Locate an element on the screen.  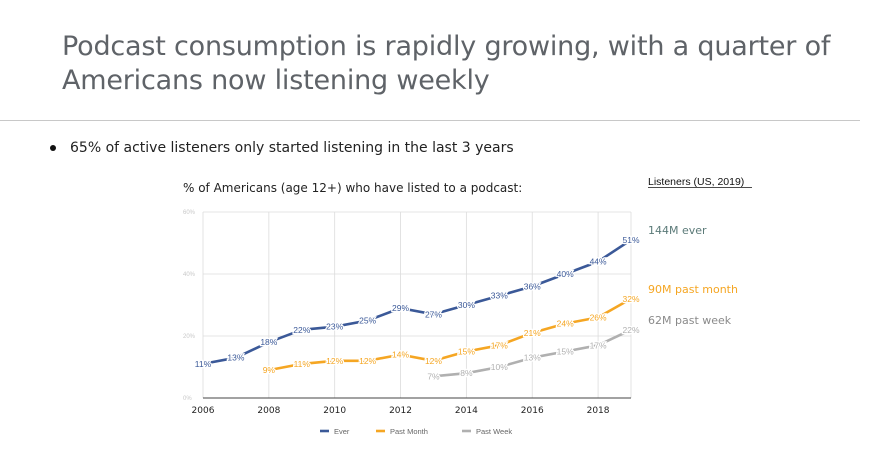
data-label: 23% is located at coordinates (334, 327).